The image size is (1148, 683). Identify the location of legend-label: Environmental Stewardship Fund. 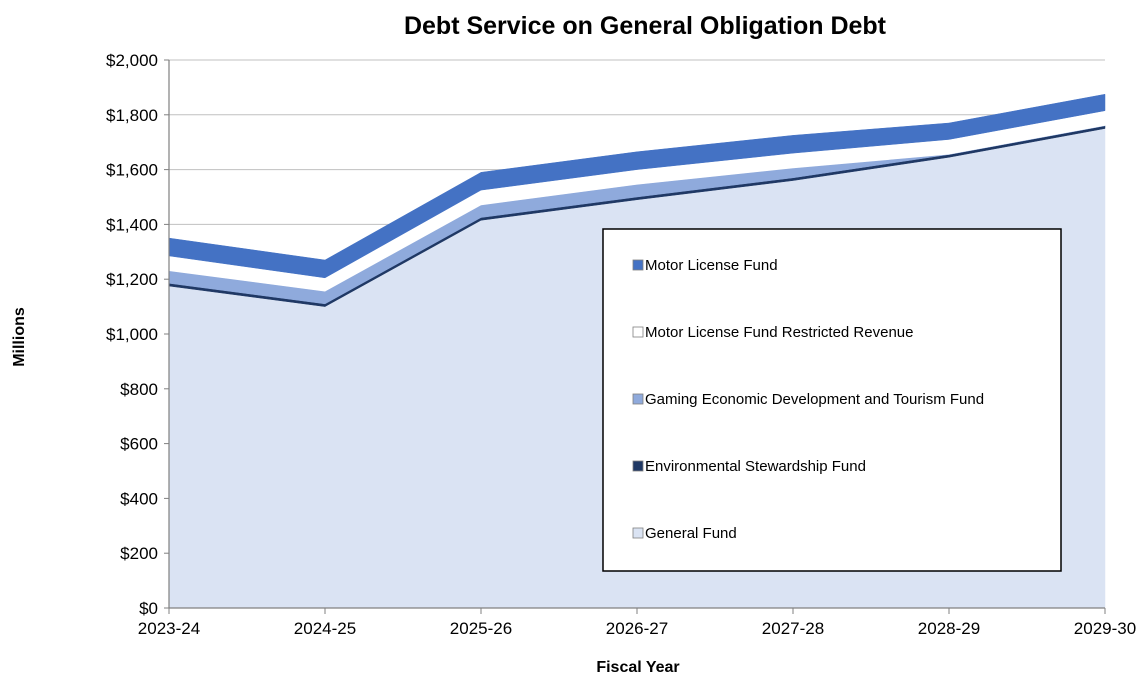
(755, 466).